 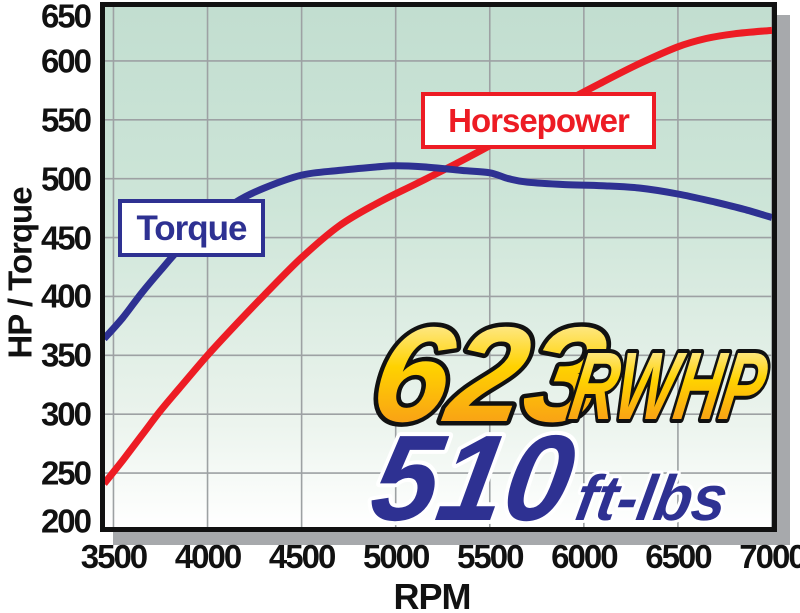 What do you see at coordinates (66, 120) in the screenshot?
I see `y-tick-label: 550` at bounding box center [66, 120].